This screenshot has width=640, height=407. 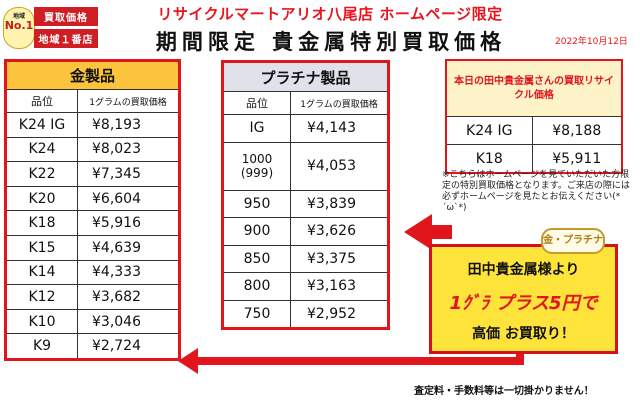 What do you see at coordinates (41, 272) in the screenshot?
I see `gold-grade: K14` at bounding box center [41, 272].